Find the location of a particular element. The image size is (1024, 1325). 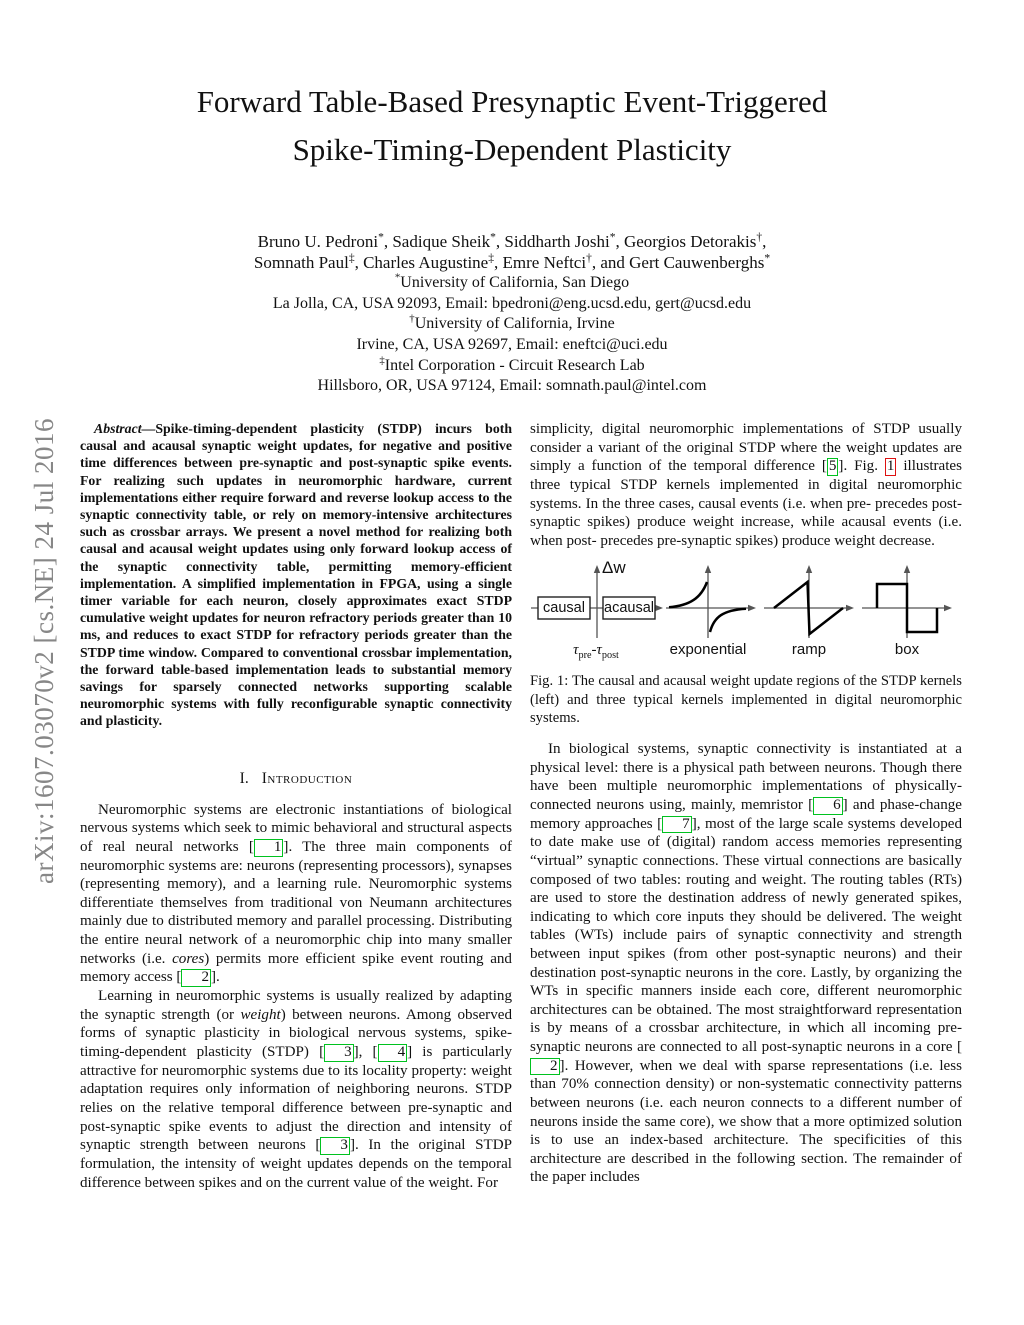

exponential-kernel-label: exponential is located at coordinates (708, 650).